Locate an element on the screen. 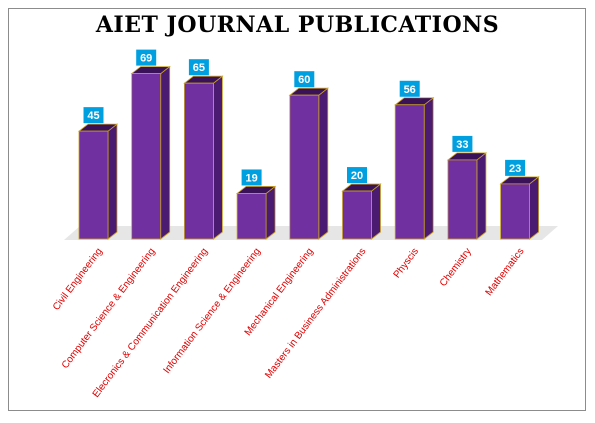  chart-title: AIET JOURNAL PUBLICATIONS is located at coordinates (297, 25).